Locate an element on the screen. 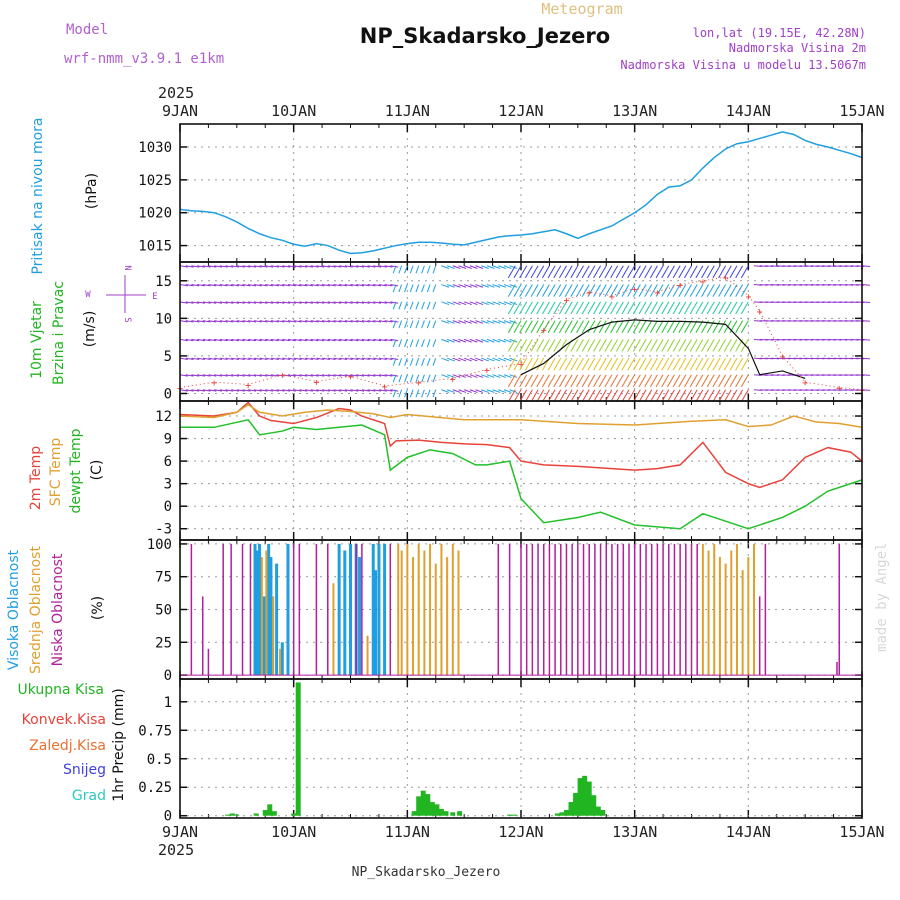 The image size is (900, 900). legend-north: N is located at coordinates (127, 267).